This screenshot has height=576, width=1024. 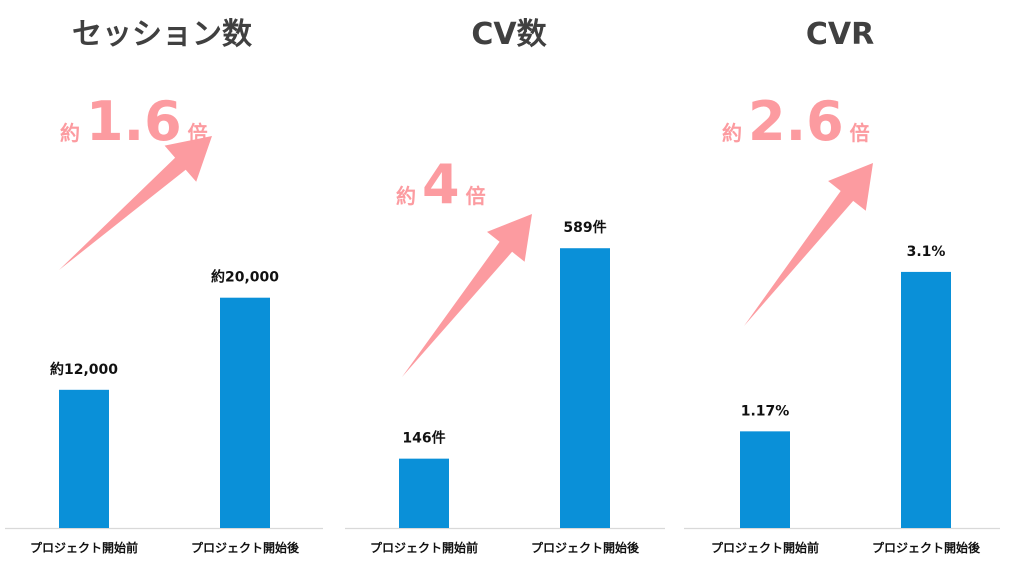 What do you see at coordinates (840, 34) in the screenshot?
I see `chart-title: CVR` at bounding box center [840, 34].